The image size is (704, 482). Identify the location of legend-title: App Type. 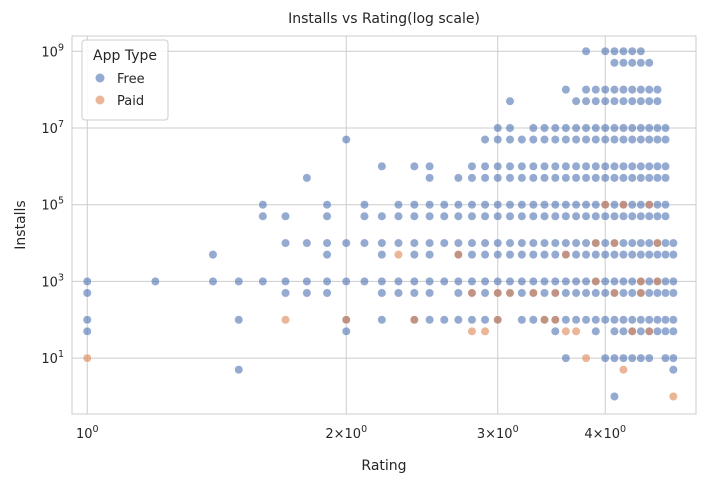
(125, 56).